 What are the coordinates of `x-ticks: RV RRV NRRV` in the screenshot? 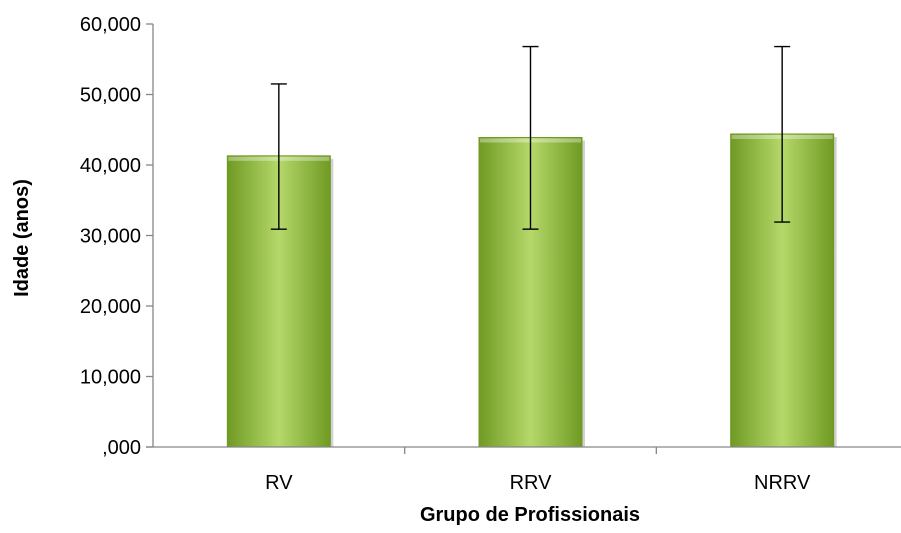 It's located at (538, 470).